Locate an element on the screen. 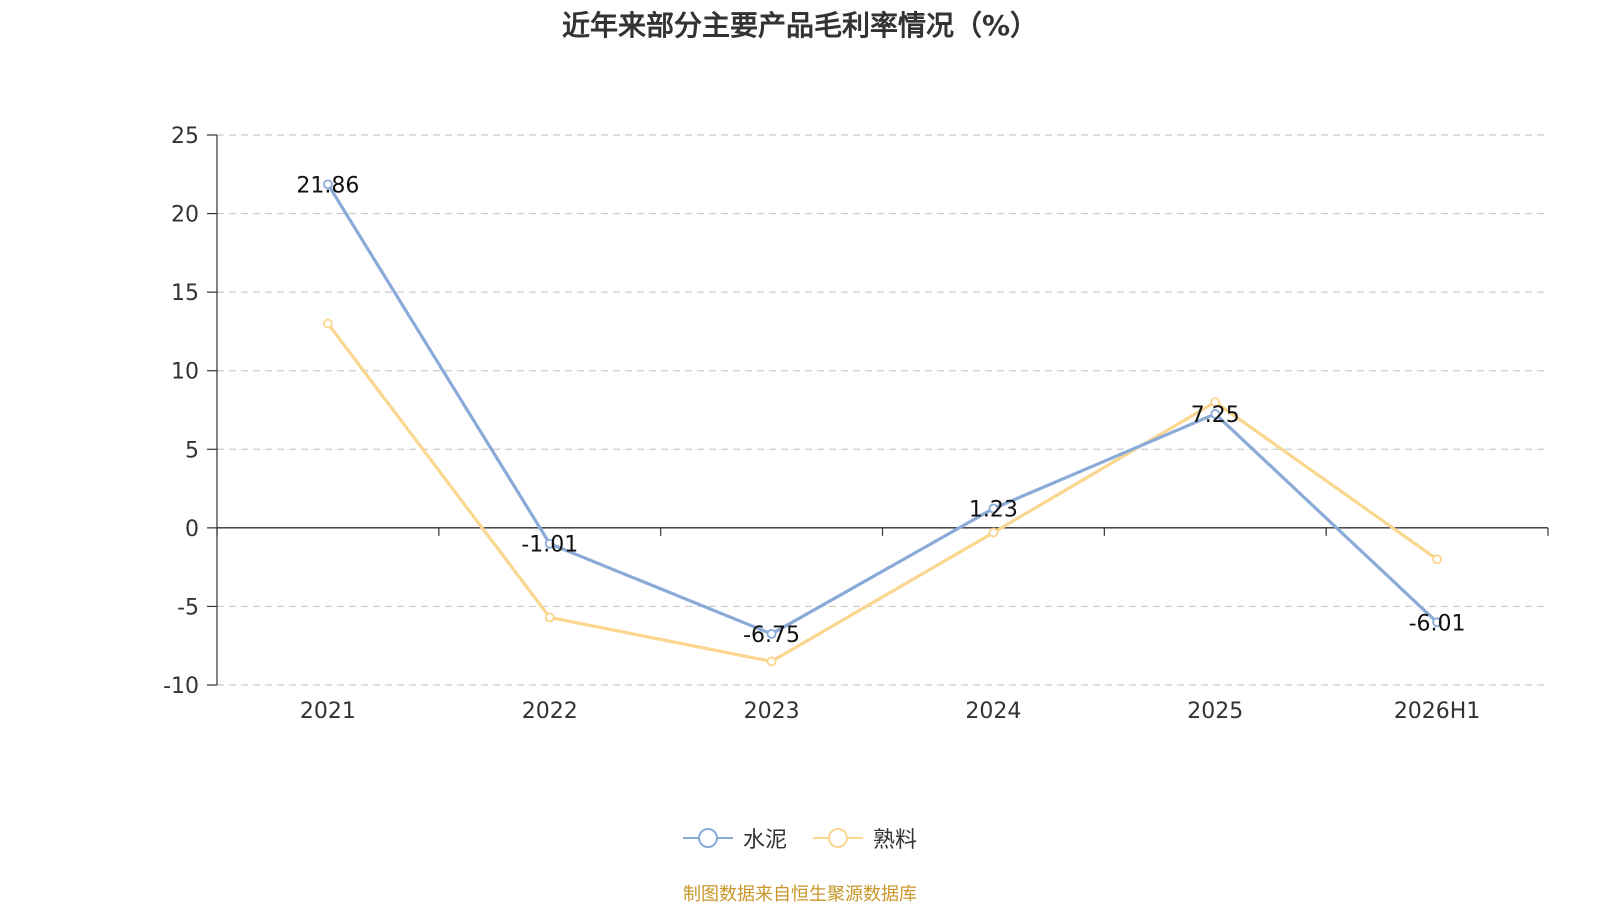 The height and width of the screenshot is (906, 1600). chart-title: 近年来部分主要产品毛利率情况（%） is located at coordinates (800, 25).